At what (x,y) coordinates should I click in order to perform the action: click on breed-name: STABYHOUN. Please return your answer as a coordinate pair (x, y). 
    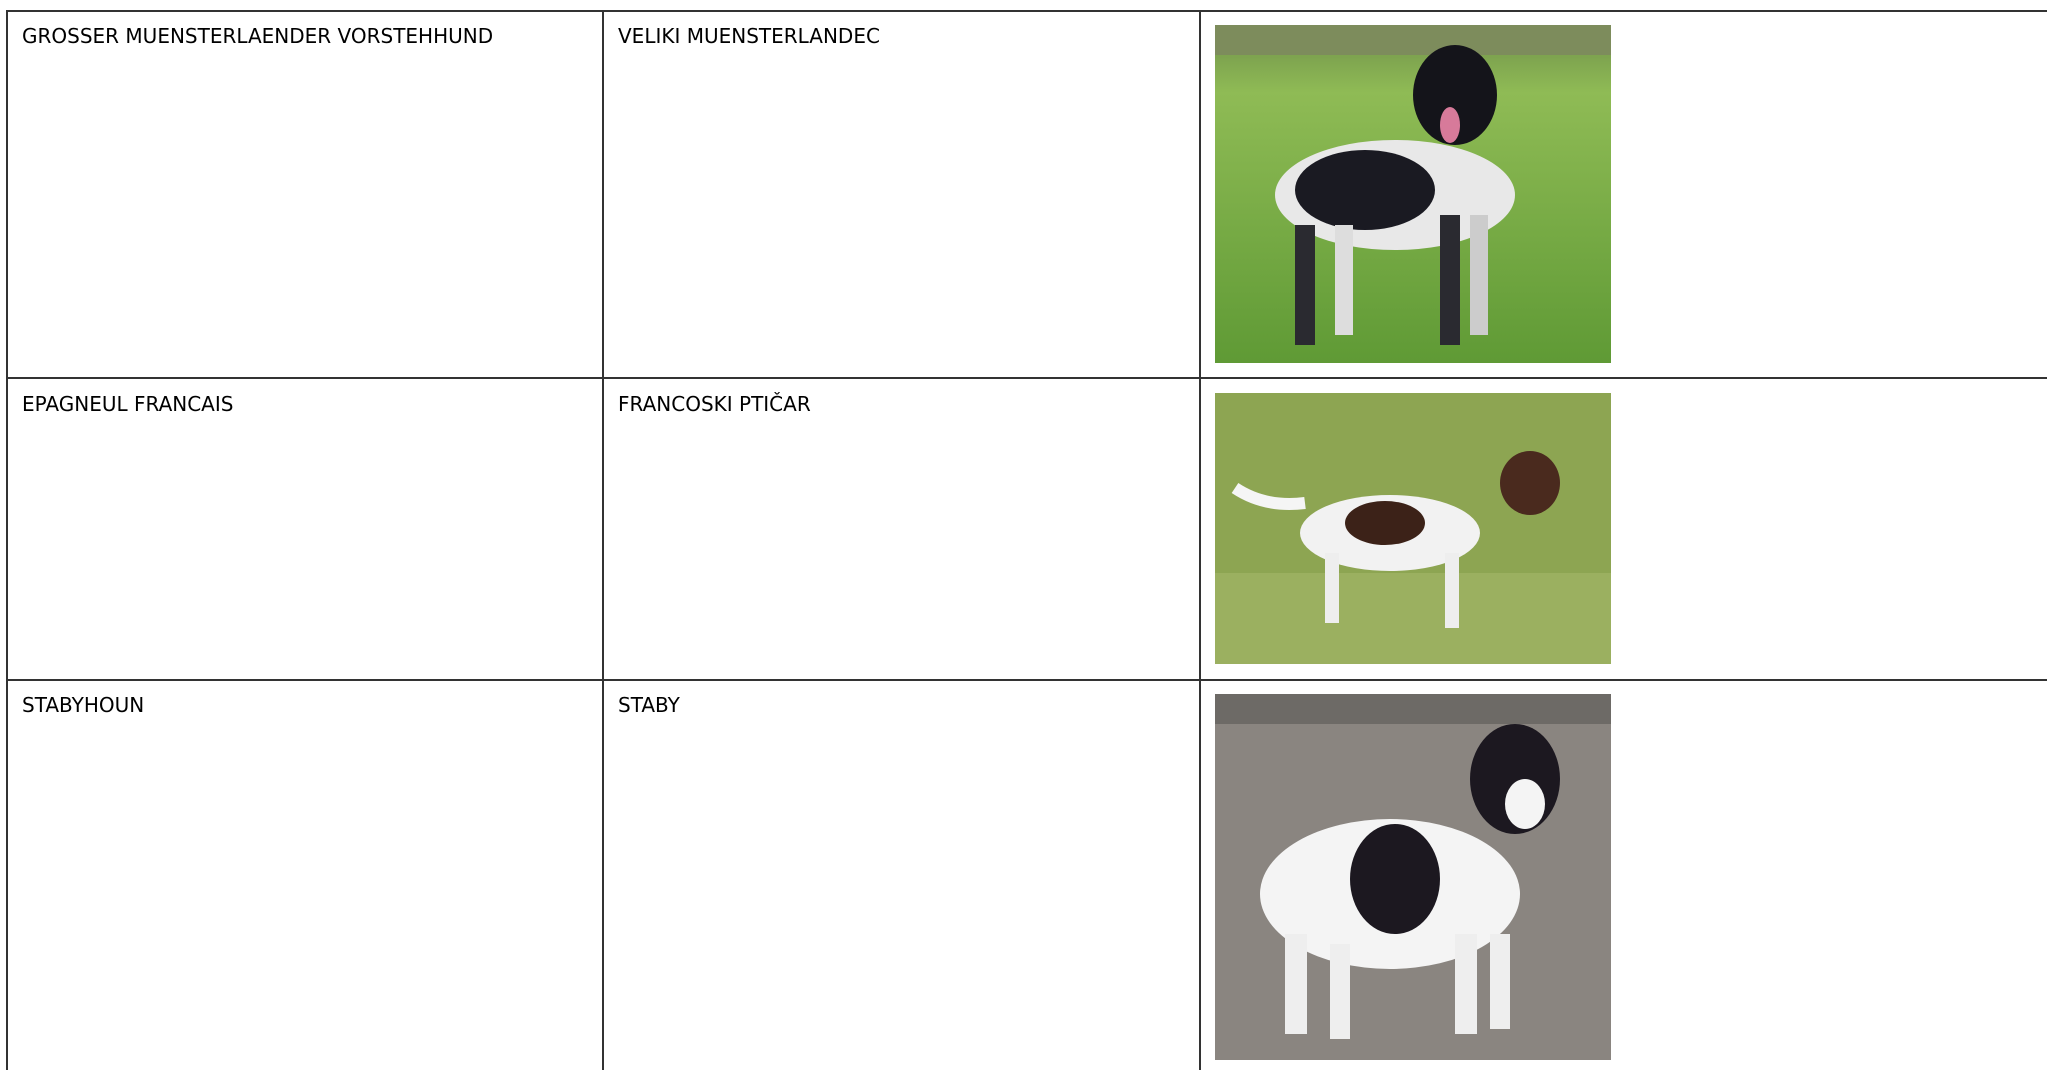
    Looking at the image, I should click on (83, 705).